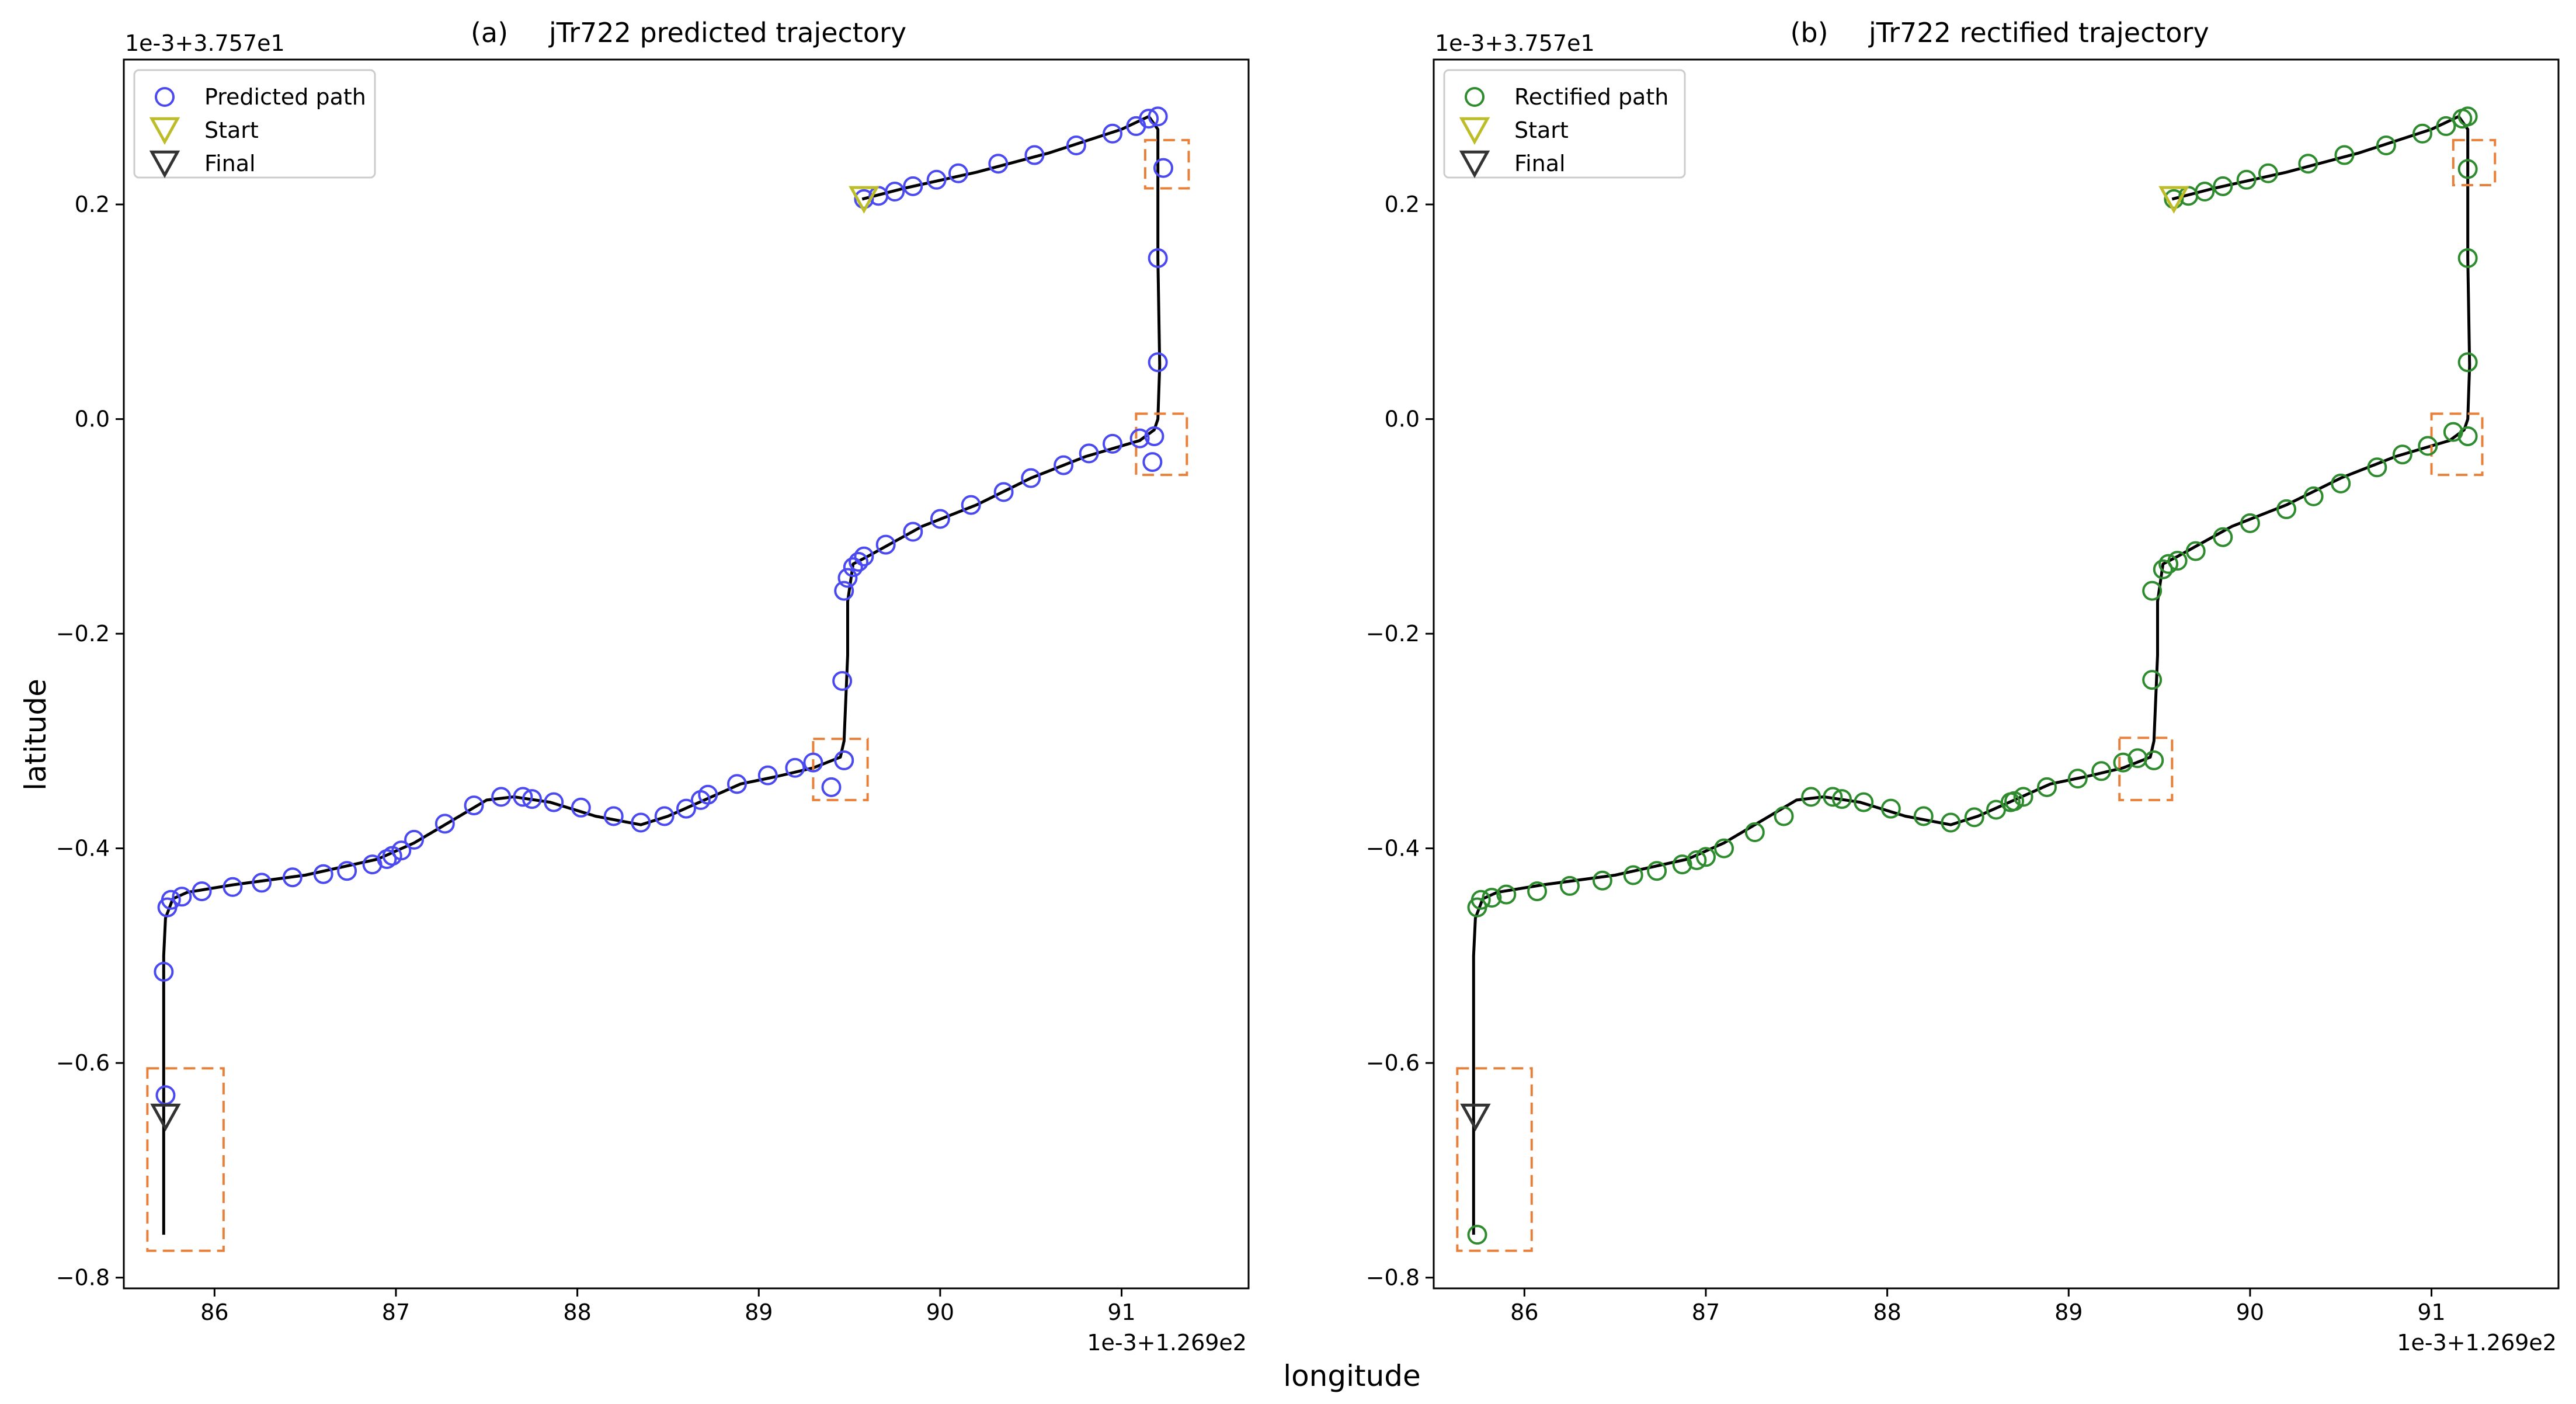  What do you see at coordinates (2068, 1312) in the screenshot?
I see `x-tick-label: 89` at bounding box center [2068, 1312].